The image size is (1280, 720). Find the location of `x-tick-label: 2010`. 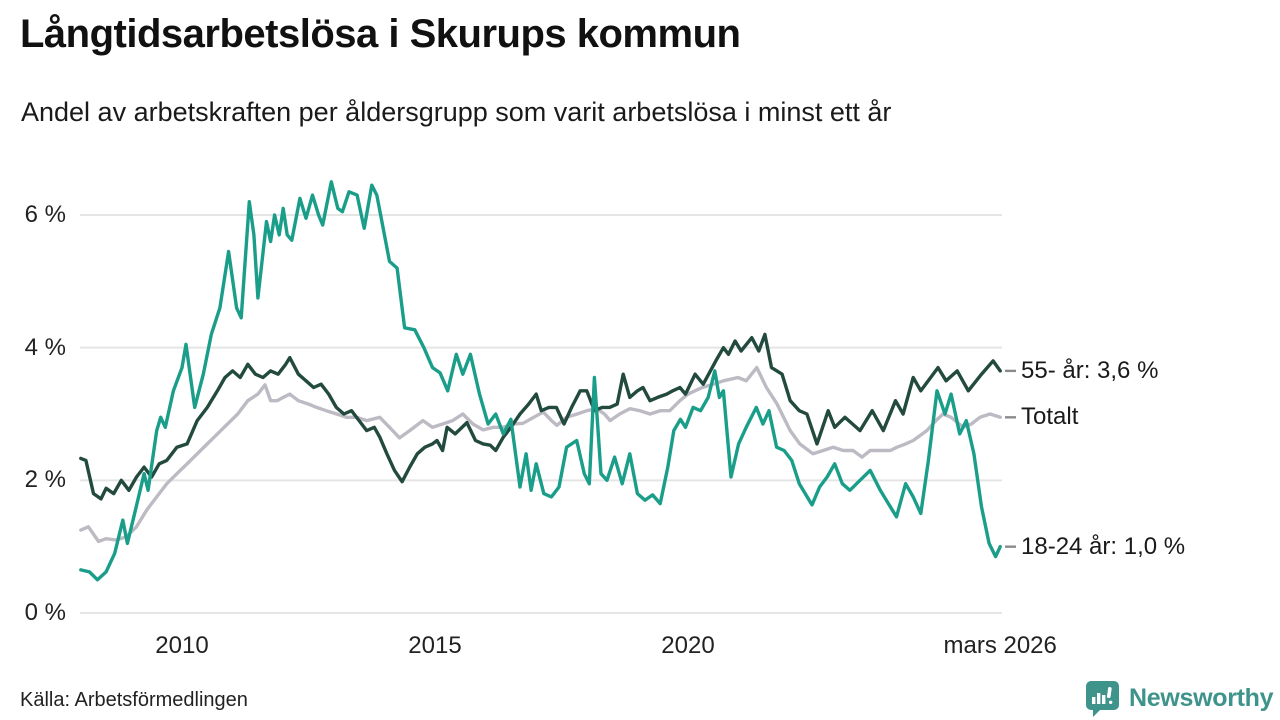

x-tick-label: 2010 is located at coordinates (182, 645).